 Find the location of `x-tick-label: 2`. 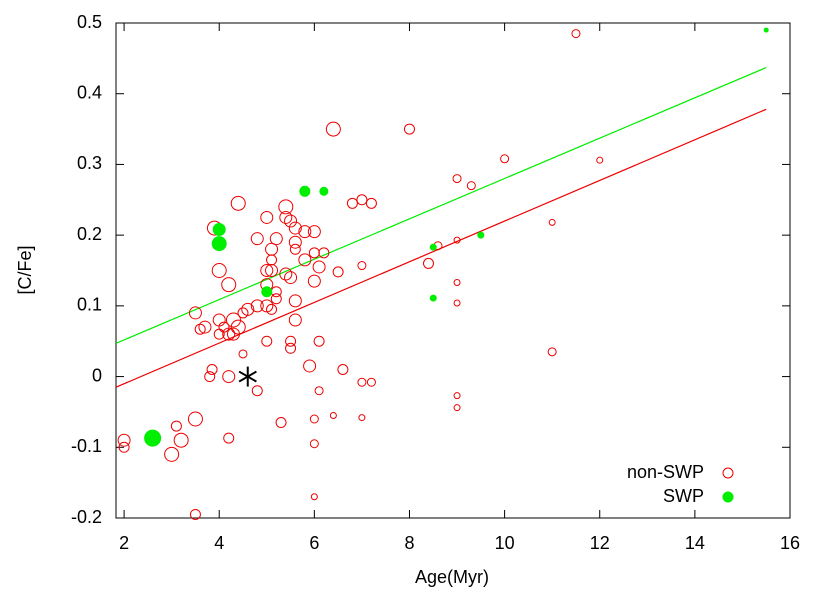

x-tick-label: 2 is located at coordinates (124, 543).